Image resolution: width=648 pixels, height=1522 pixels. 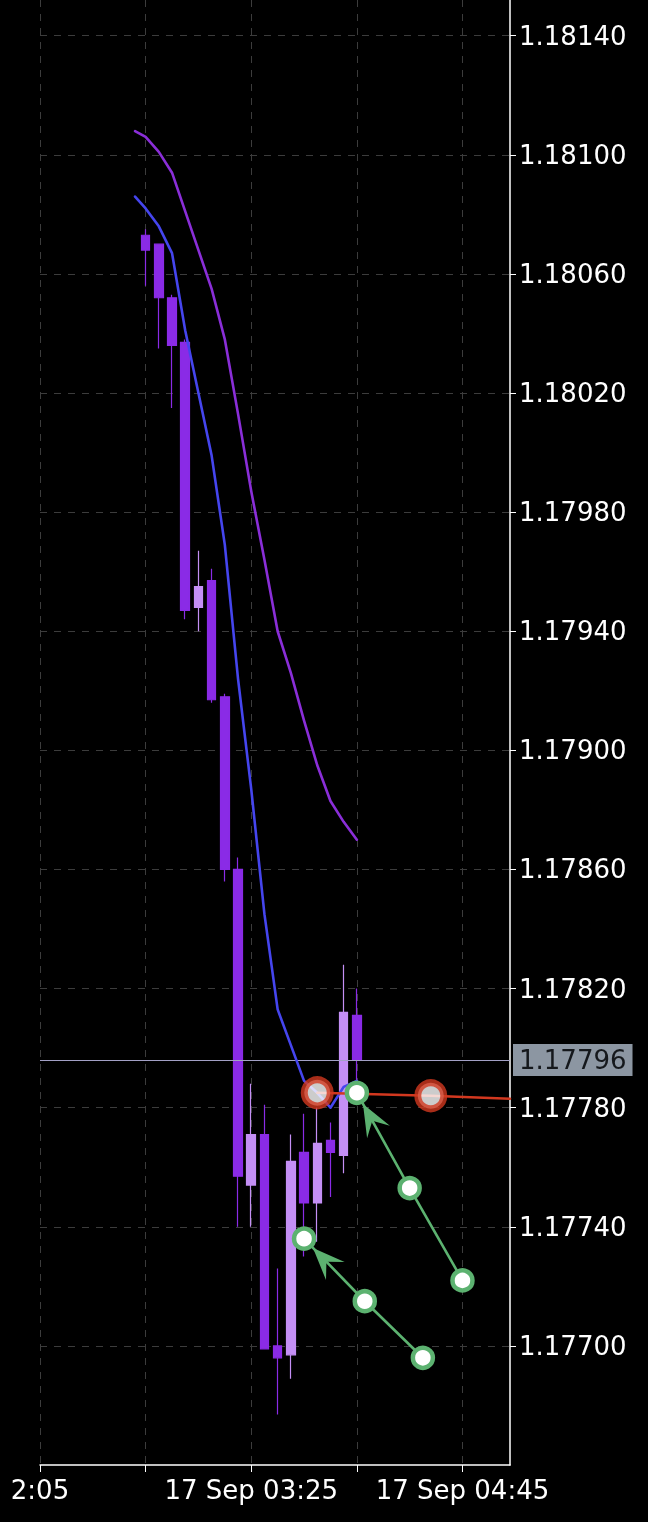 I want to click on x-tick-label: 2:05, so click(x=40, y=1490).